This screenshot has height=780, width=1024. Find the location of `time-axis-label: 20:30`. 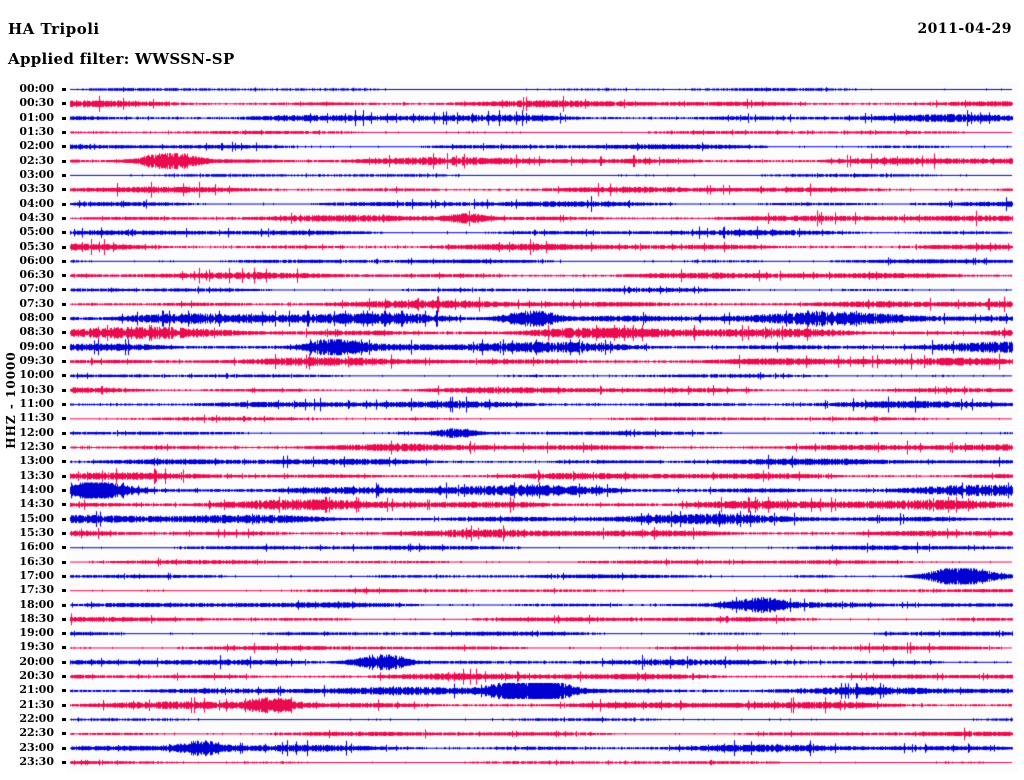

time-axis-label: 20:30 is located at coordinates (36, 676).